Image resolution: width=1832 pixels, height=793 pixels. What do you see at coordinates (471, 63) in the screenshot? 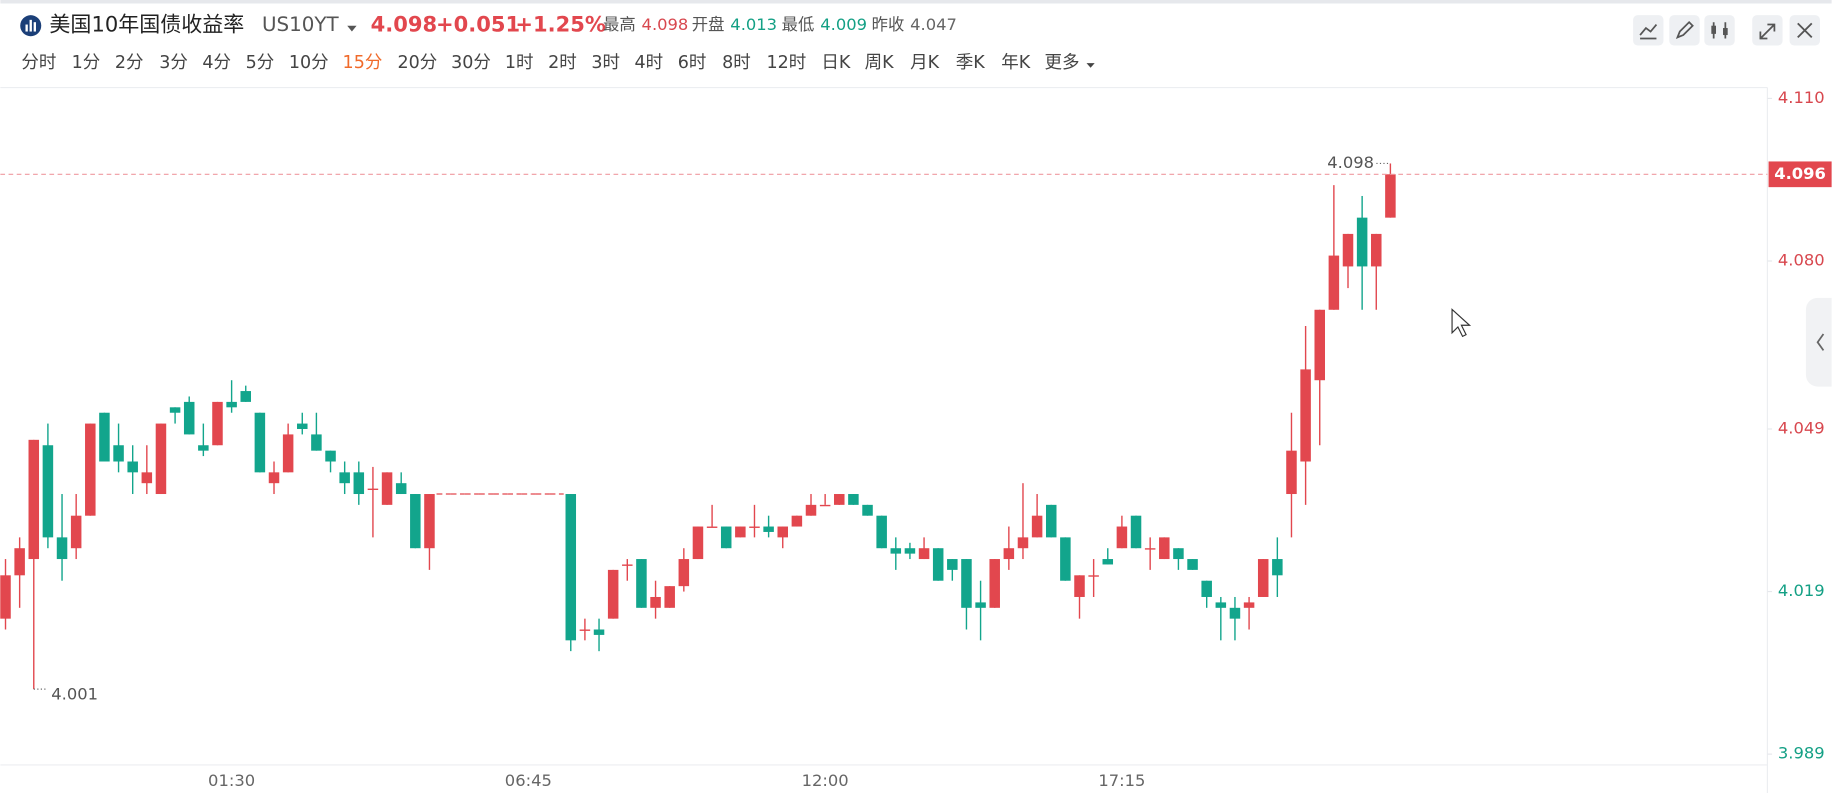
I see `period-tab: 30分` at bounding box center [471, 63].